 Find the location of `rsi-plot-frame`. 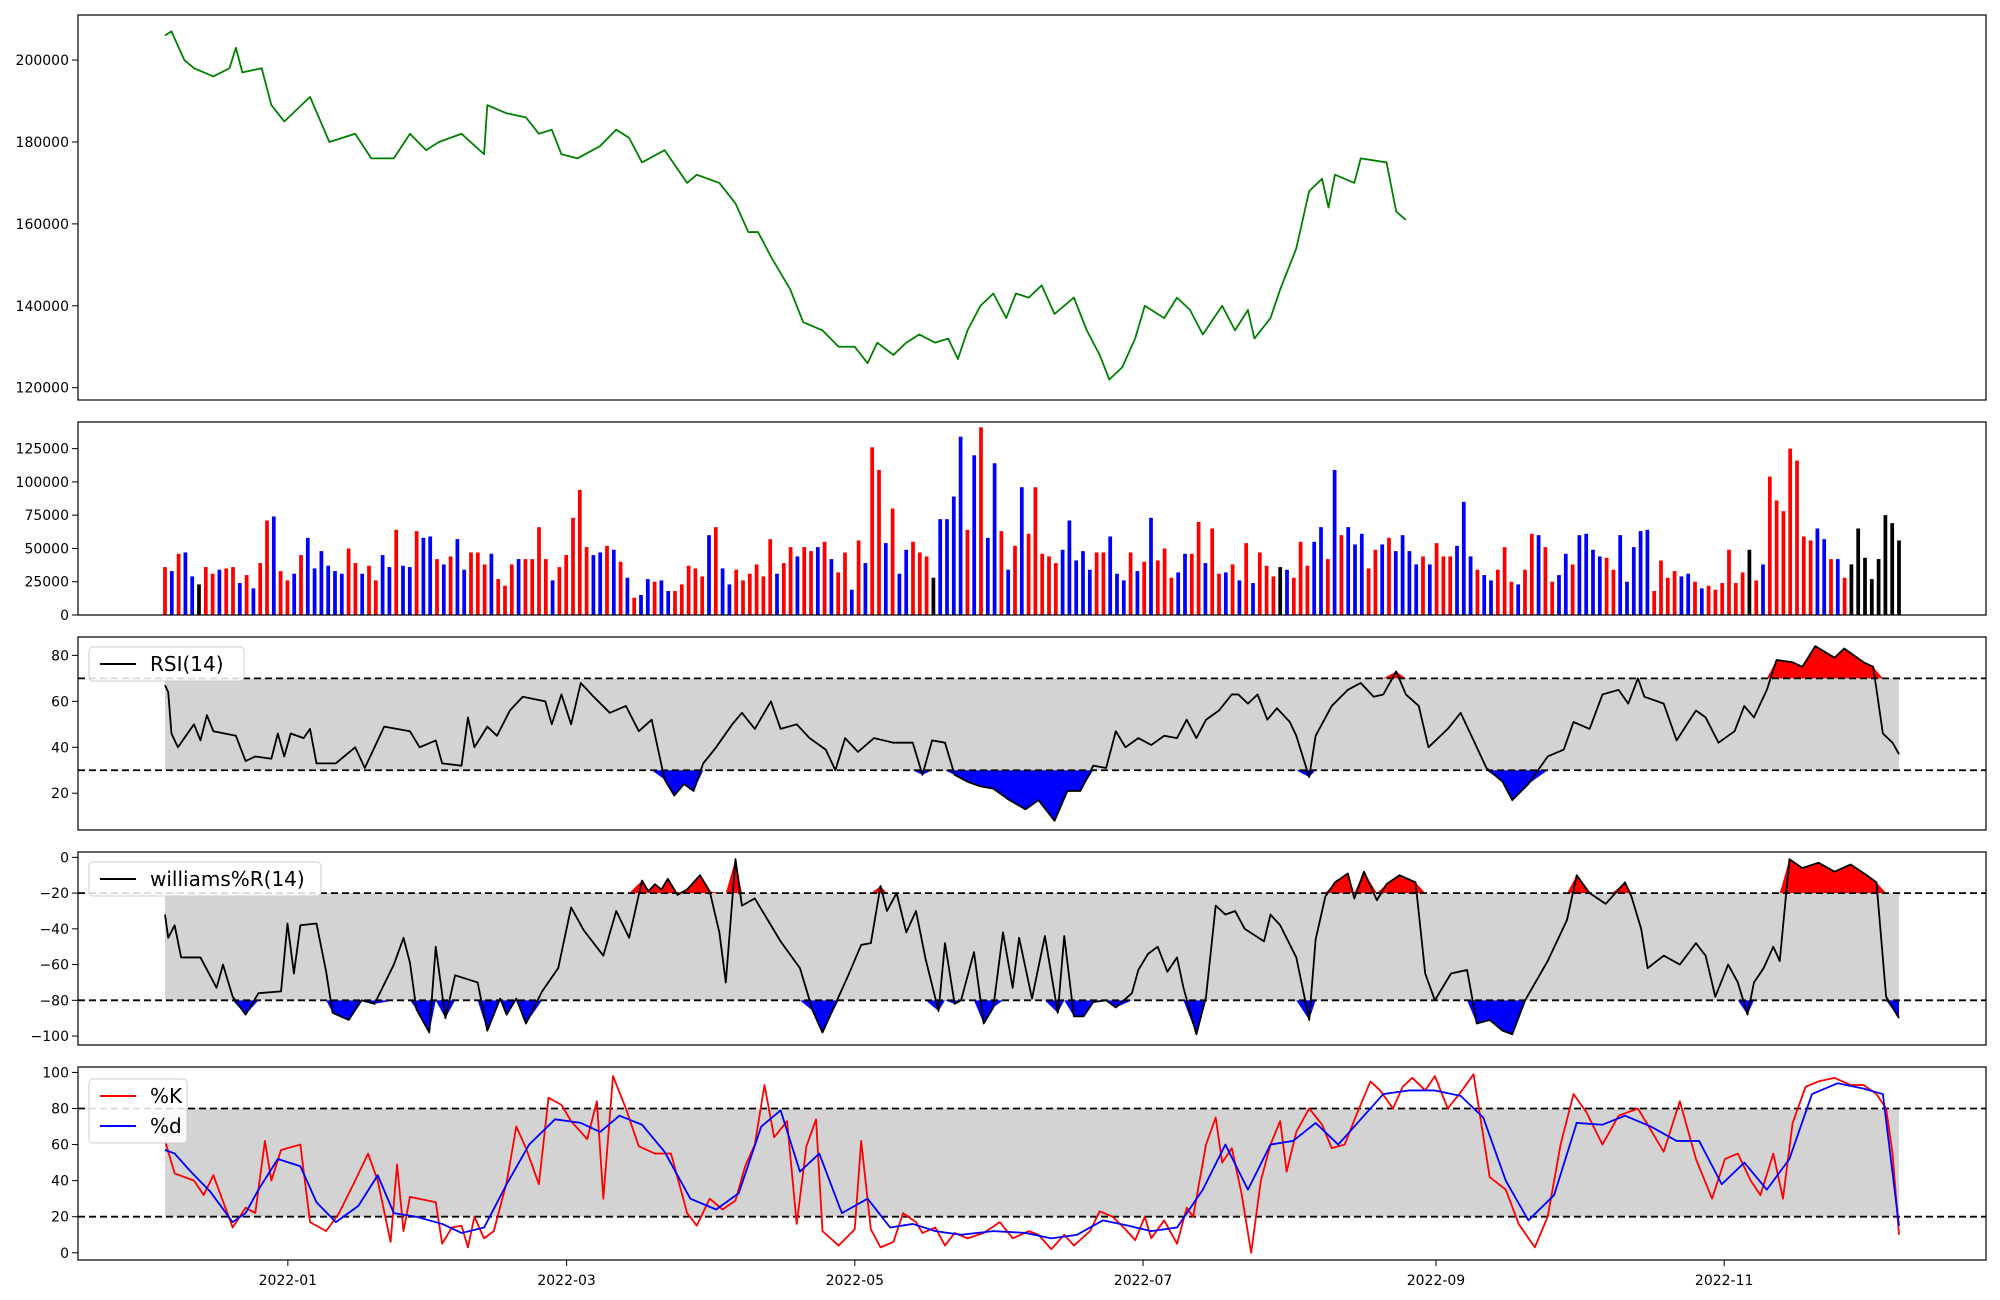

rsi-plot-frame is located at coordinates (1032, 733).